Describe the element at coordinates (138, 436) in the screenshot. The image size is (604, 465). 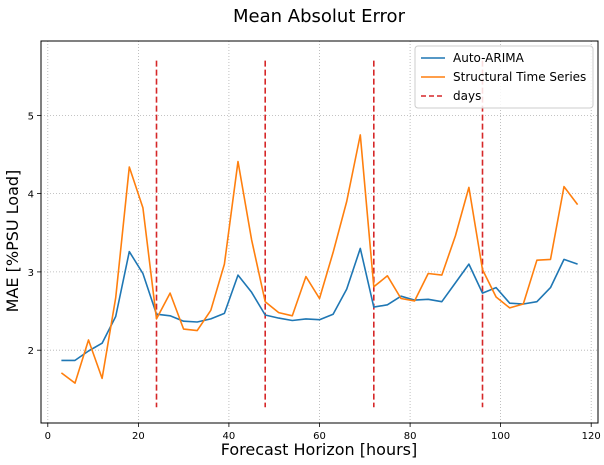
I see `x-tick-label: 20` at that location.